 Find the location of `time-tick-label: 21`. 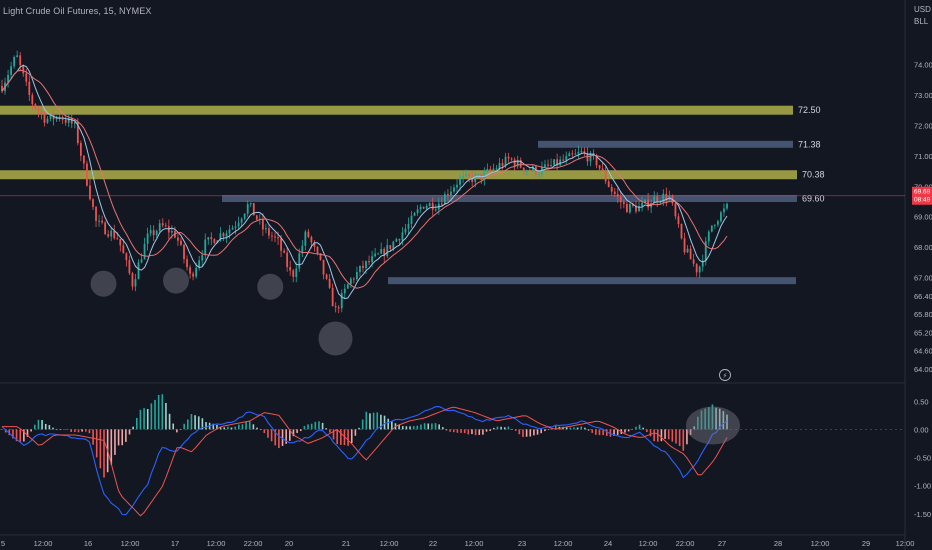

time-tick-label: 21 is located at coordinates (346, 543).